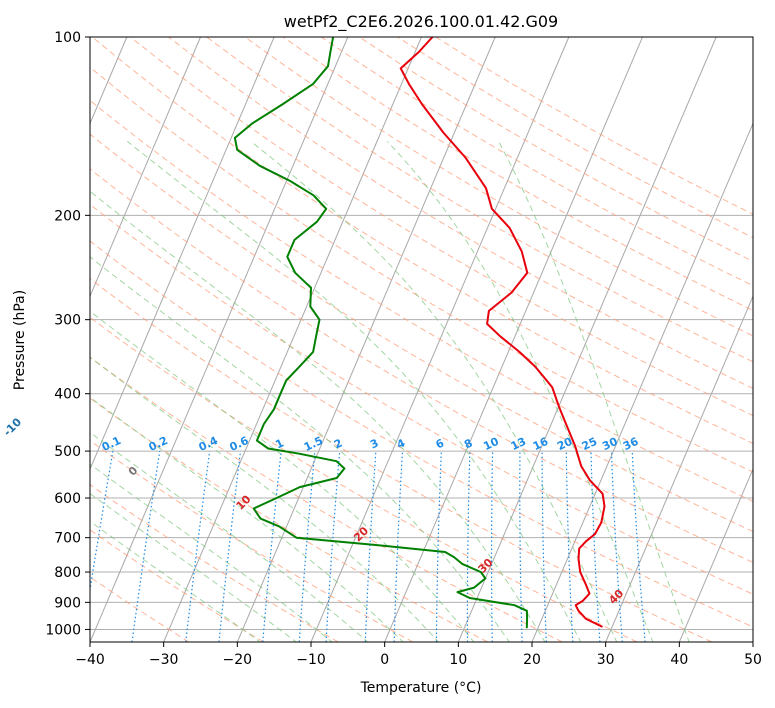 This screenshot has height=708, width=775. What do you see at coordinates (458, 660) in the screenshot?
I see `x-tick-label: 10` at bounding box center [458, 660].